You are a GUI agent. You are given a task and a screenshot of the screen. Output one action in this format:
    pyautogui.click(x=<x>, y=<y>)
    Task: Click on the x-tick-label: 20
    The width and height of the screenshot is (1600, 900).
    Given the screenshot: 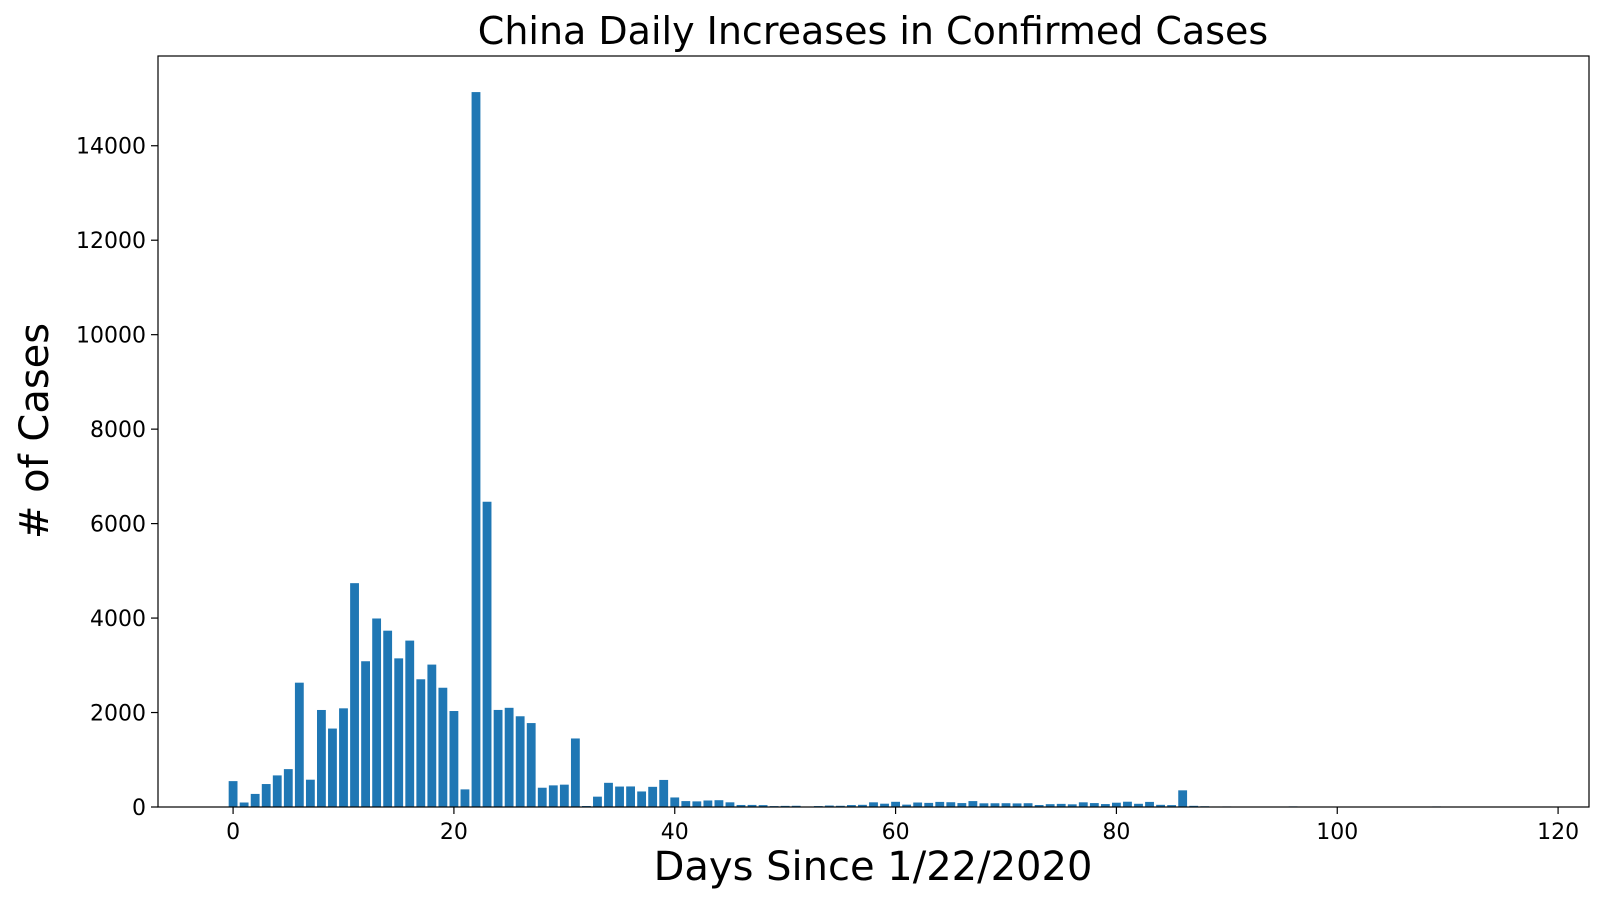 What is the action you would take?
    pyautogui.click(x=454, y=832)
    